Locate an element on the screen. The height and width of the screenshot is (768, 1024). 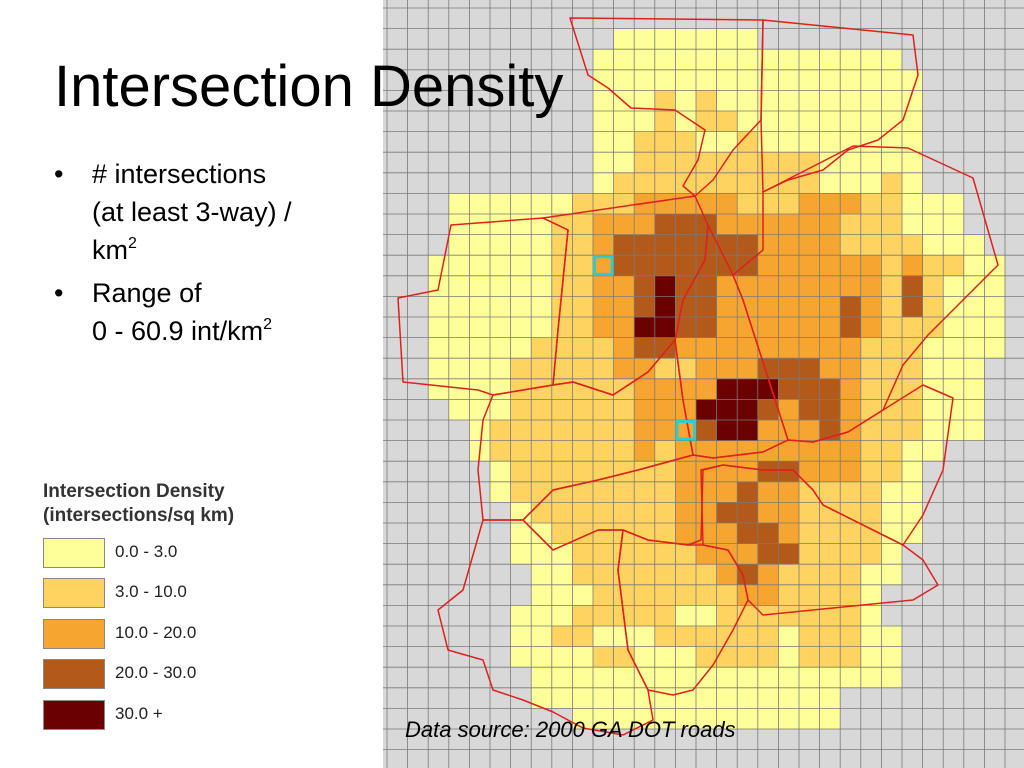
highlighted-cell is located at coordinates (685, 430).